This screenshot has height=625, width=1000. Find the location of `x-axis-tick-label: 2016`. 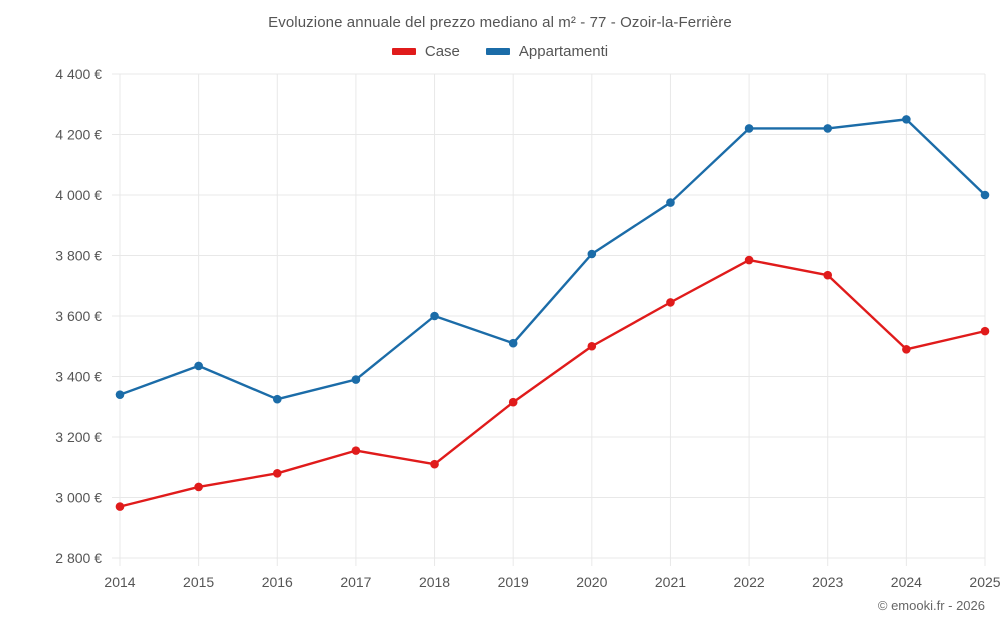

x-axis-tick-label: 2016 is located at coordinates (277, 582).